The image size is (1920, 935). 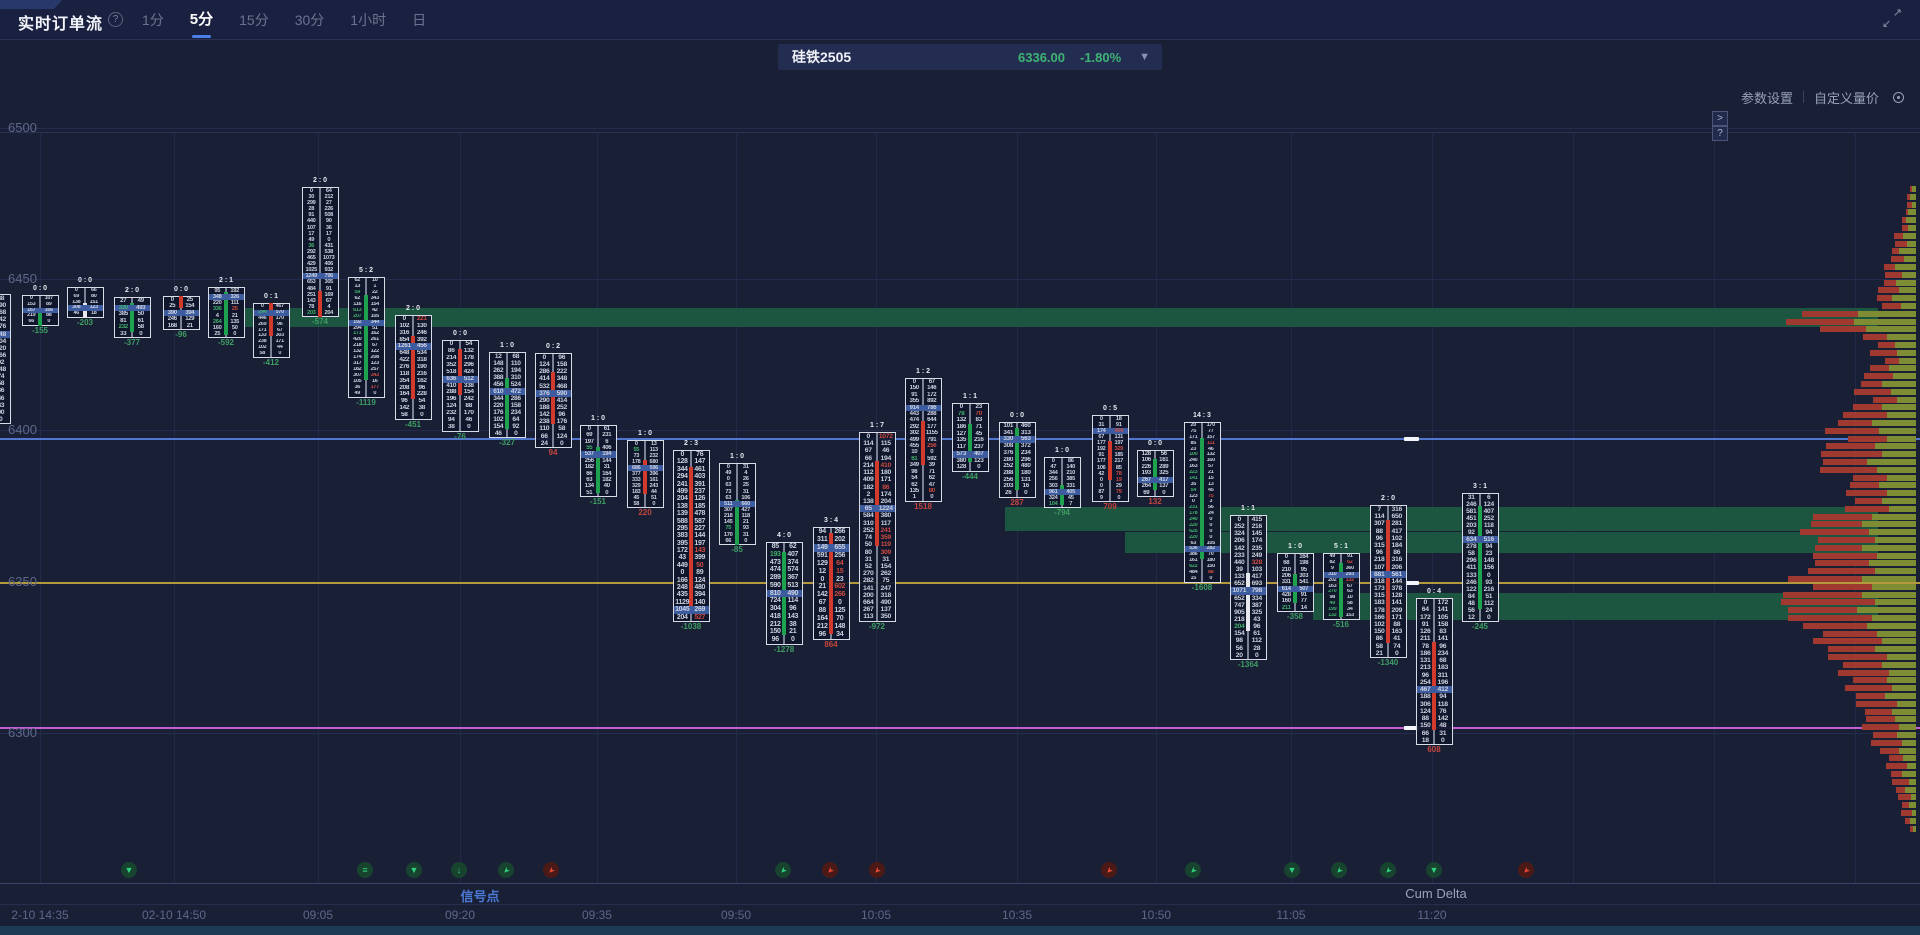 What do you see at coordinates (831, 627) in the screenshot?
I see `price-level-row: 212 148` at bounding box center [831, 627].